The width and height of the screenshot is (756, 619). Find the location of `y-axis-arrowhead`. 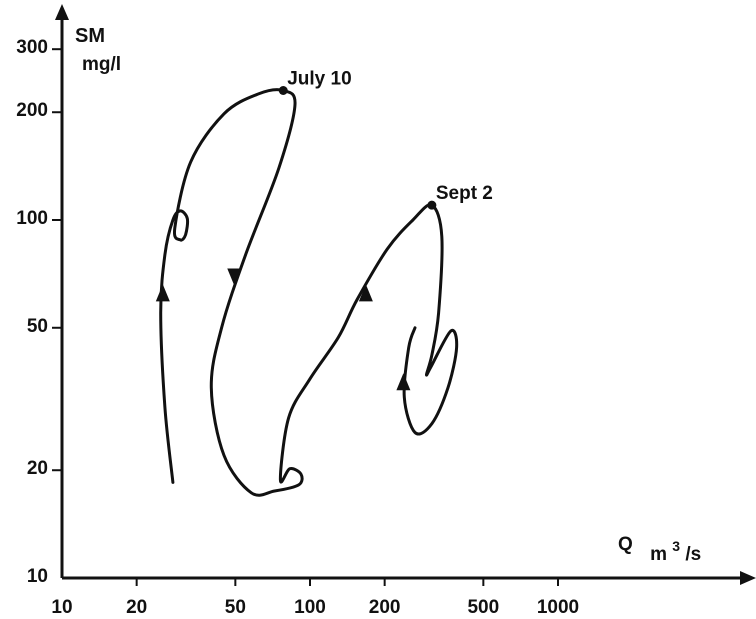

y-axis-arrowhead is located at coordinates (62, 12).